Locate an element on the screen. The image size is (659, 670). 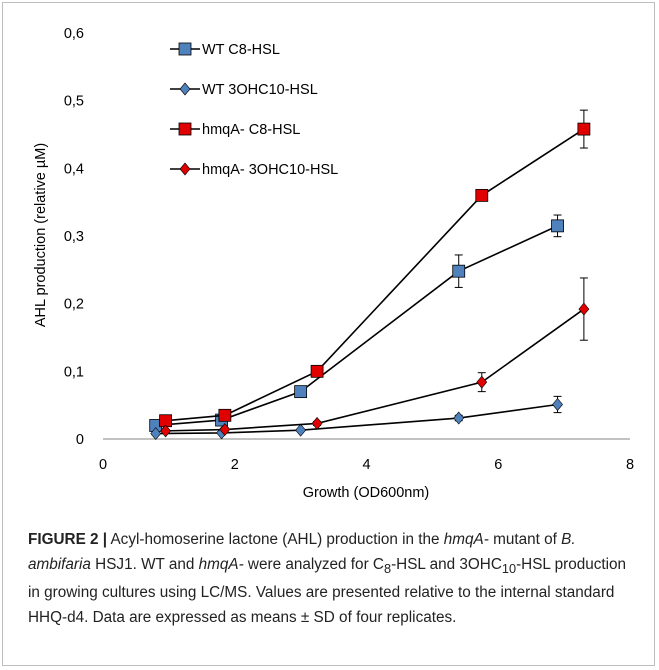
x-axis-label: Growth (OD600nm) is located at coordinates (366, 493).